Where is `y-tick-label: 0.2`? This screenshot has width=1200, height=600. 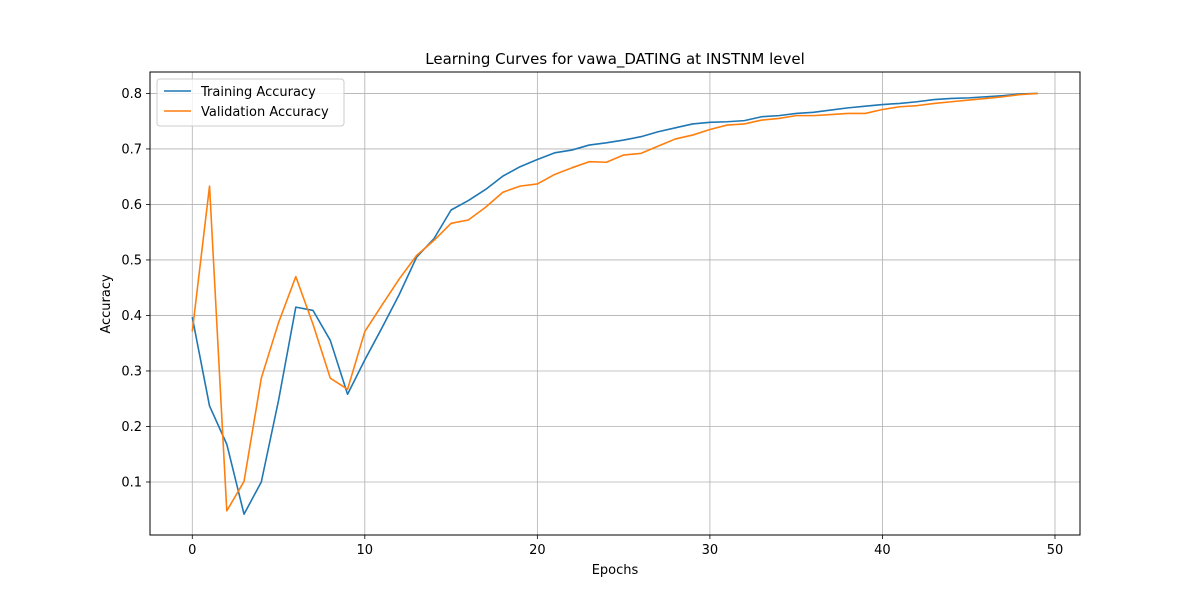
y-tick-label: 0.2 is located at coordinates (131, 427).